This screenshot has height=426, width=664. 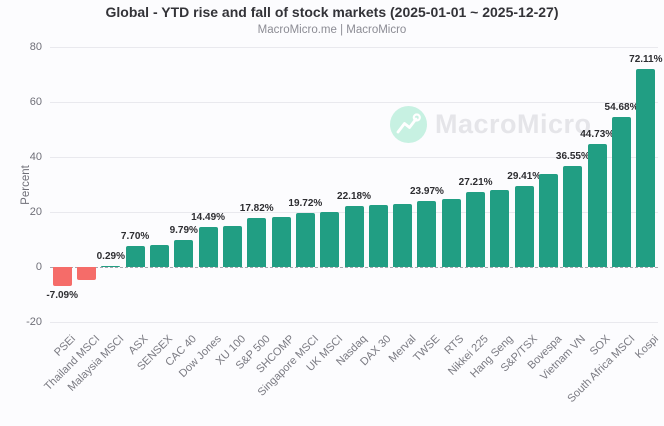 What do you see at coordinates (354, 267) in the screenshot?
I see `zero-line` at bounding box center [354, 267].